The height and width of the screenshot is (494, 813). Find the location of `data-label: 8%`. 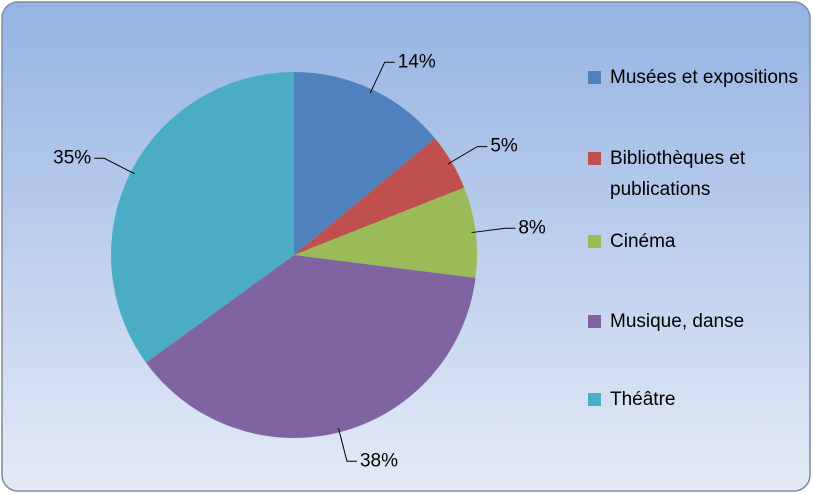

data-label: 8% is located at coordinates (532, 227).